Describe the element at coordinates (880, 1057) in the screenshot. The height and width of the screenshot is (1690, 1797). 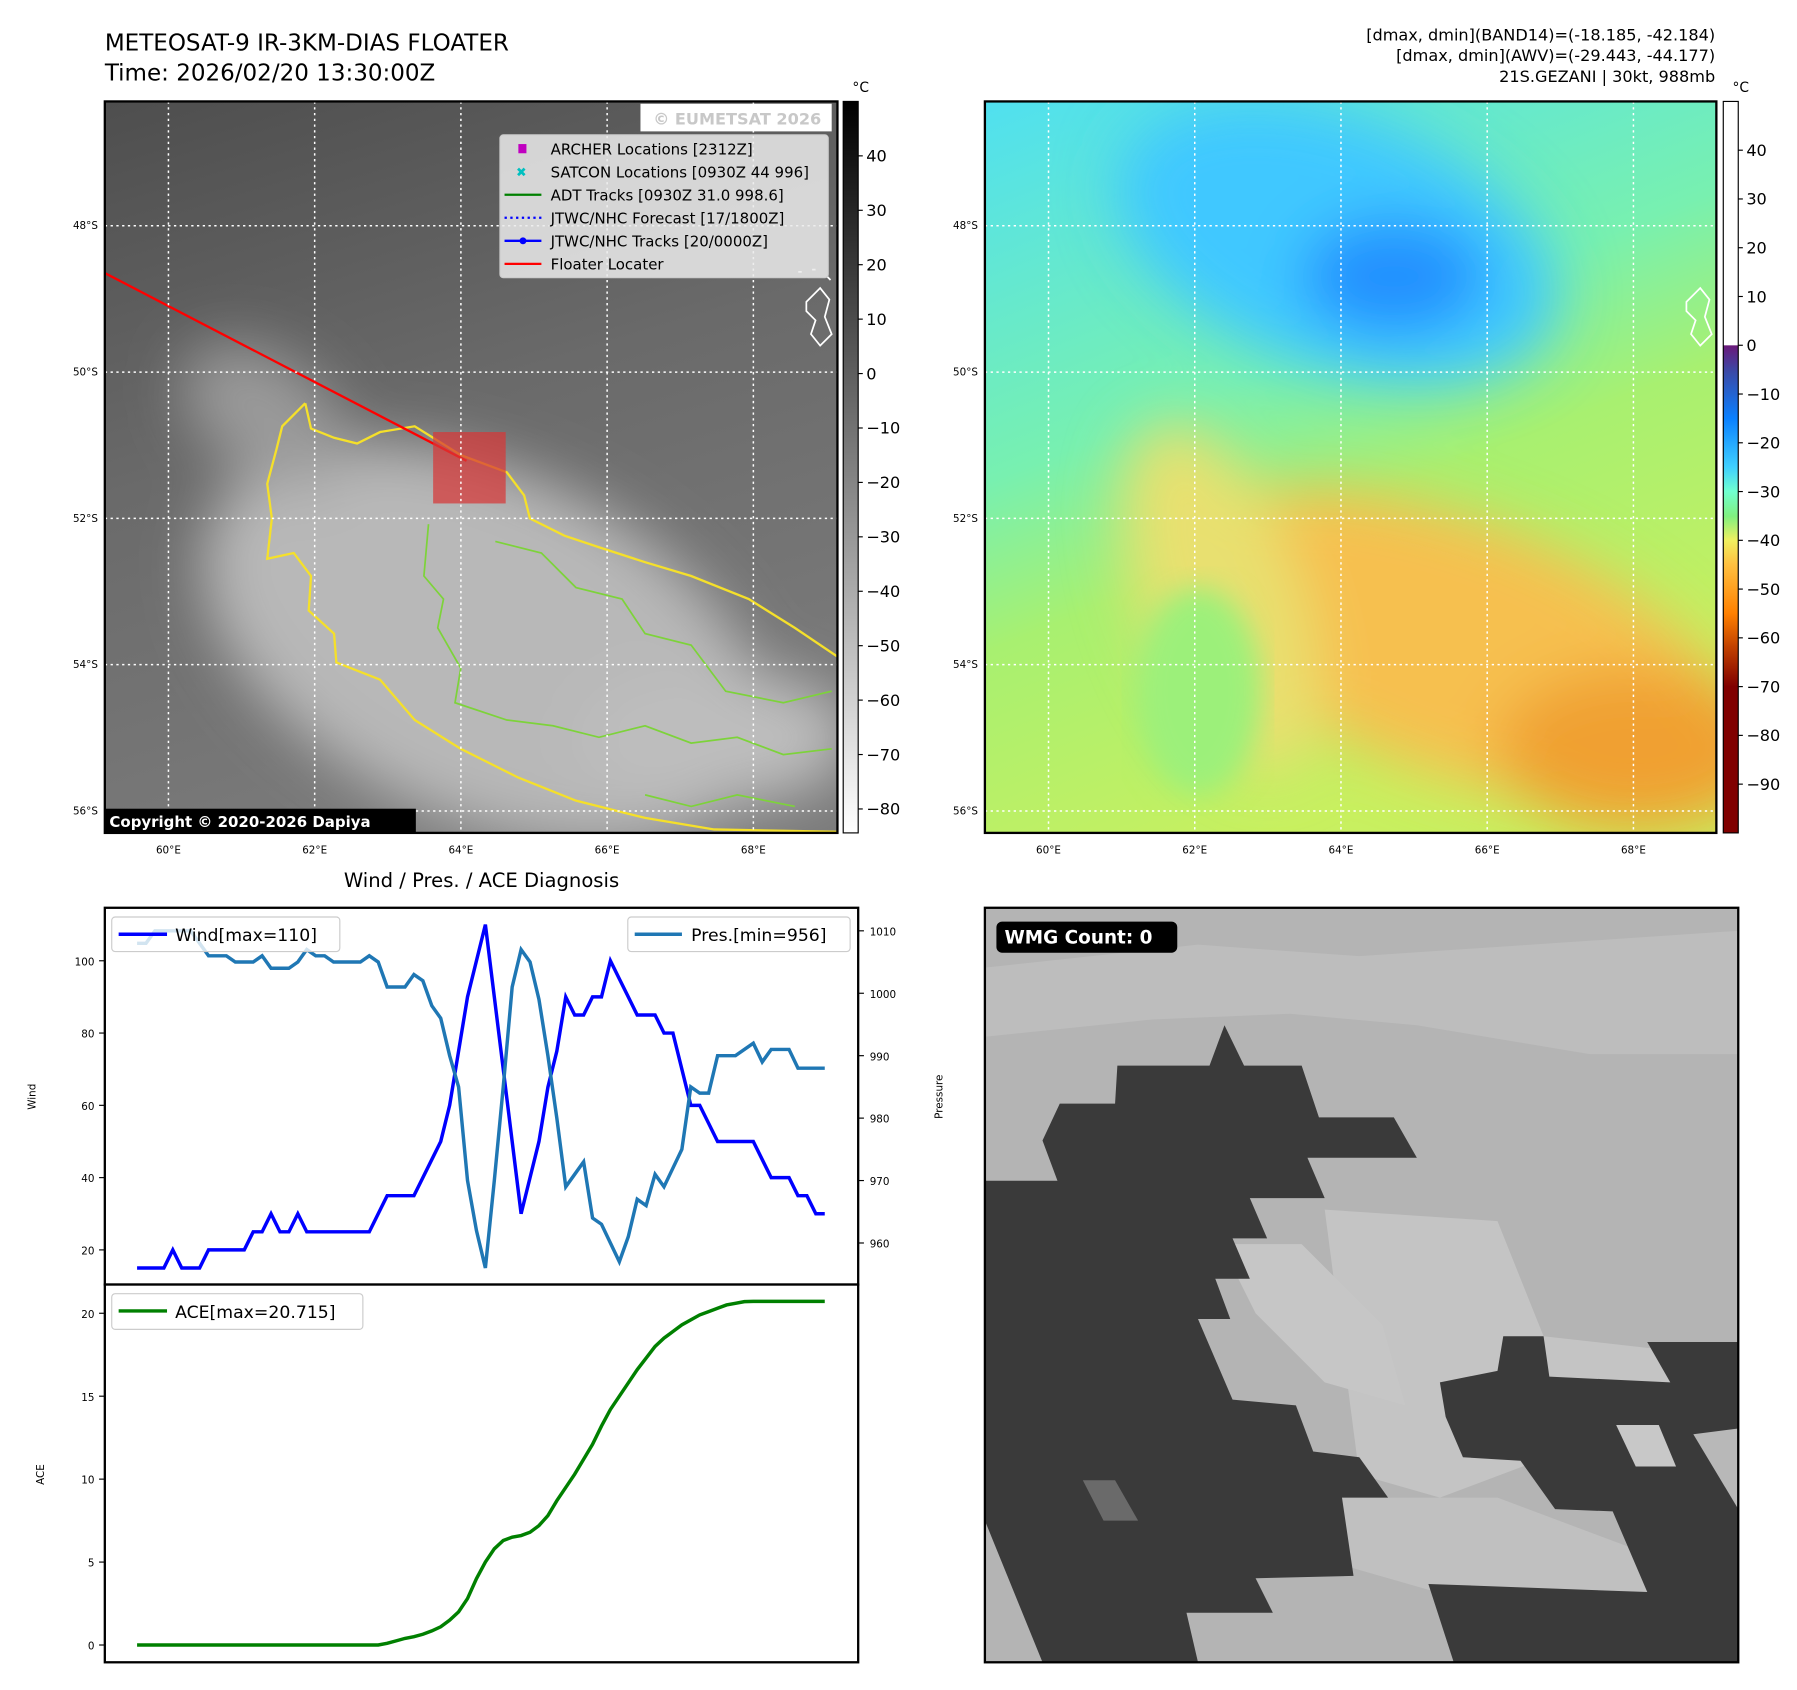
I see `pressure-tick-label: 990` at that location.